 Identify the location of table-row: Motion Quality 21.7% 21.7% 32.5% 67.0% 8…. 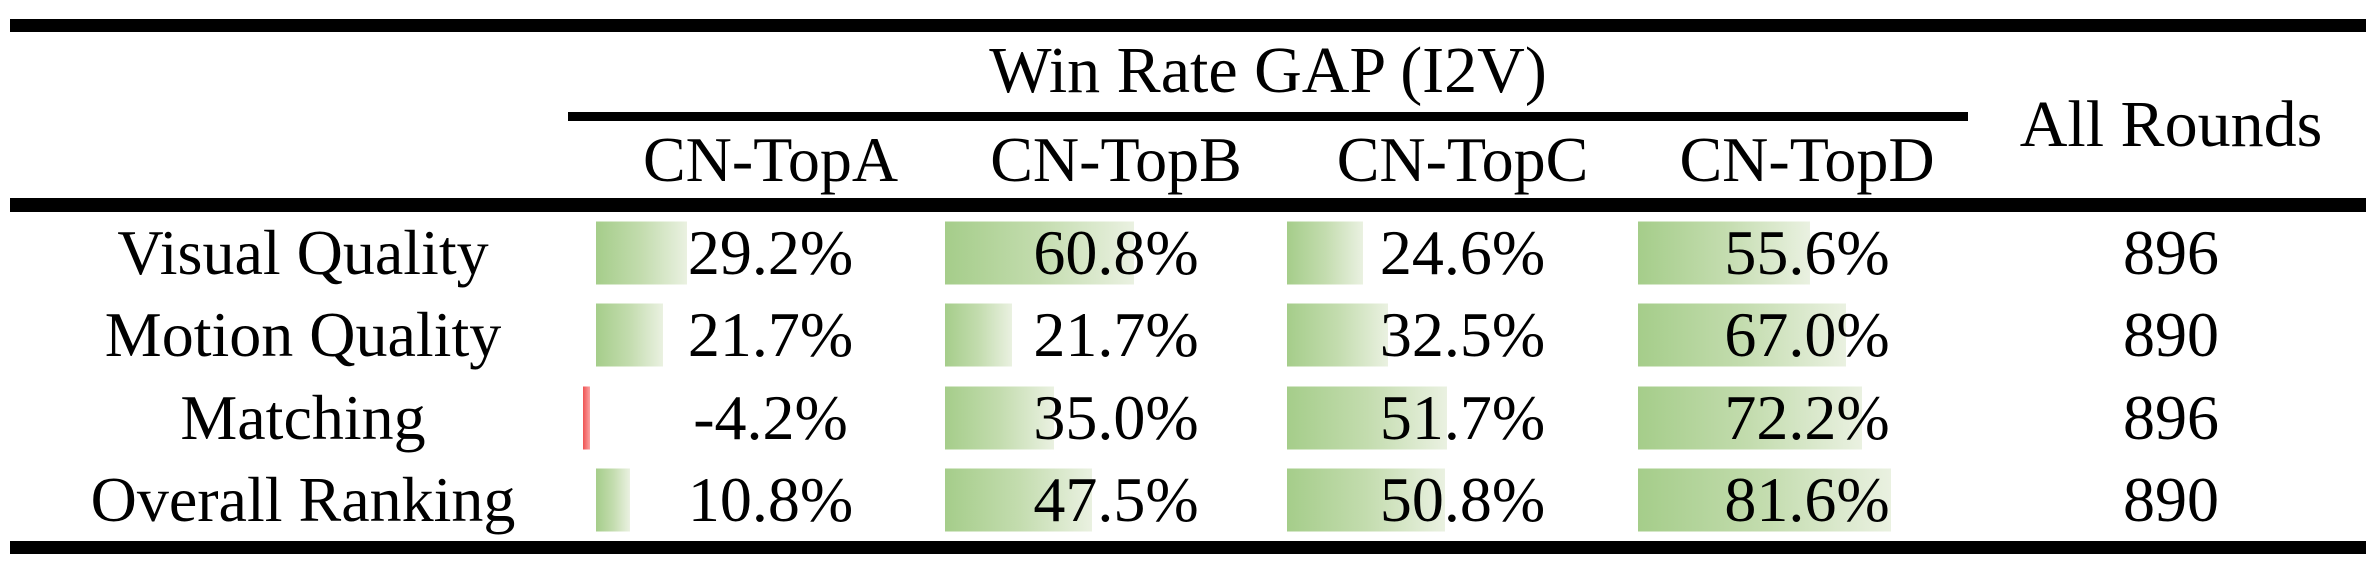
(1188, 335).